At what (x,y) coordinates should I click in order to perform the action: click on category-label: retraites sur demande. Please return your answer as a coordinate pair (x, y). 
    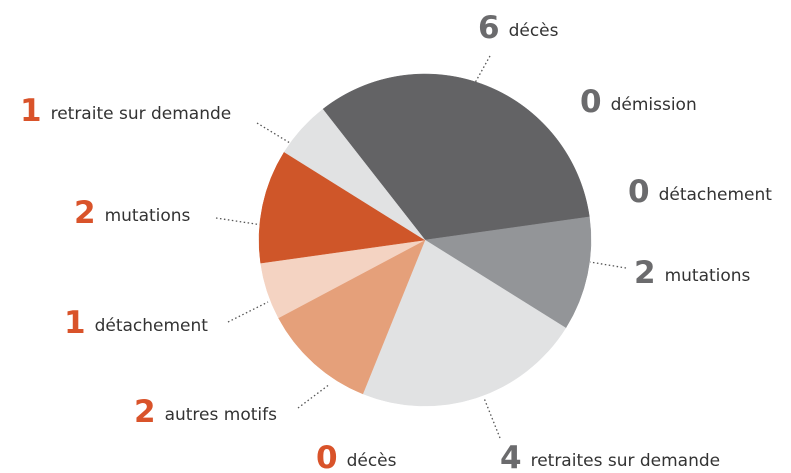
    Looking at the image, I should click on (626, 461).